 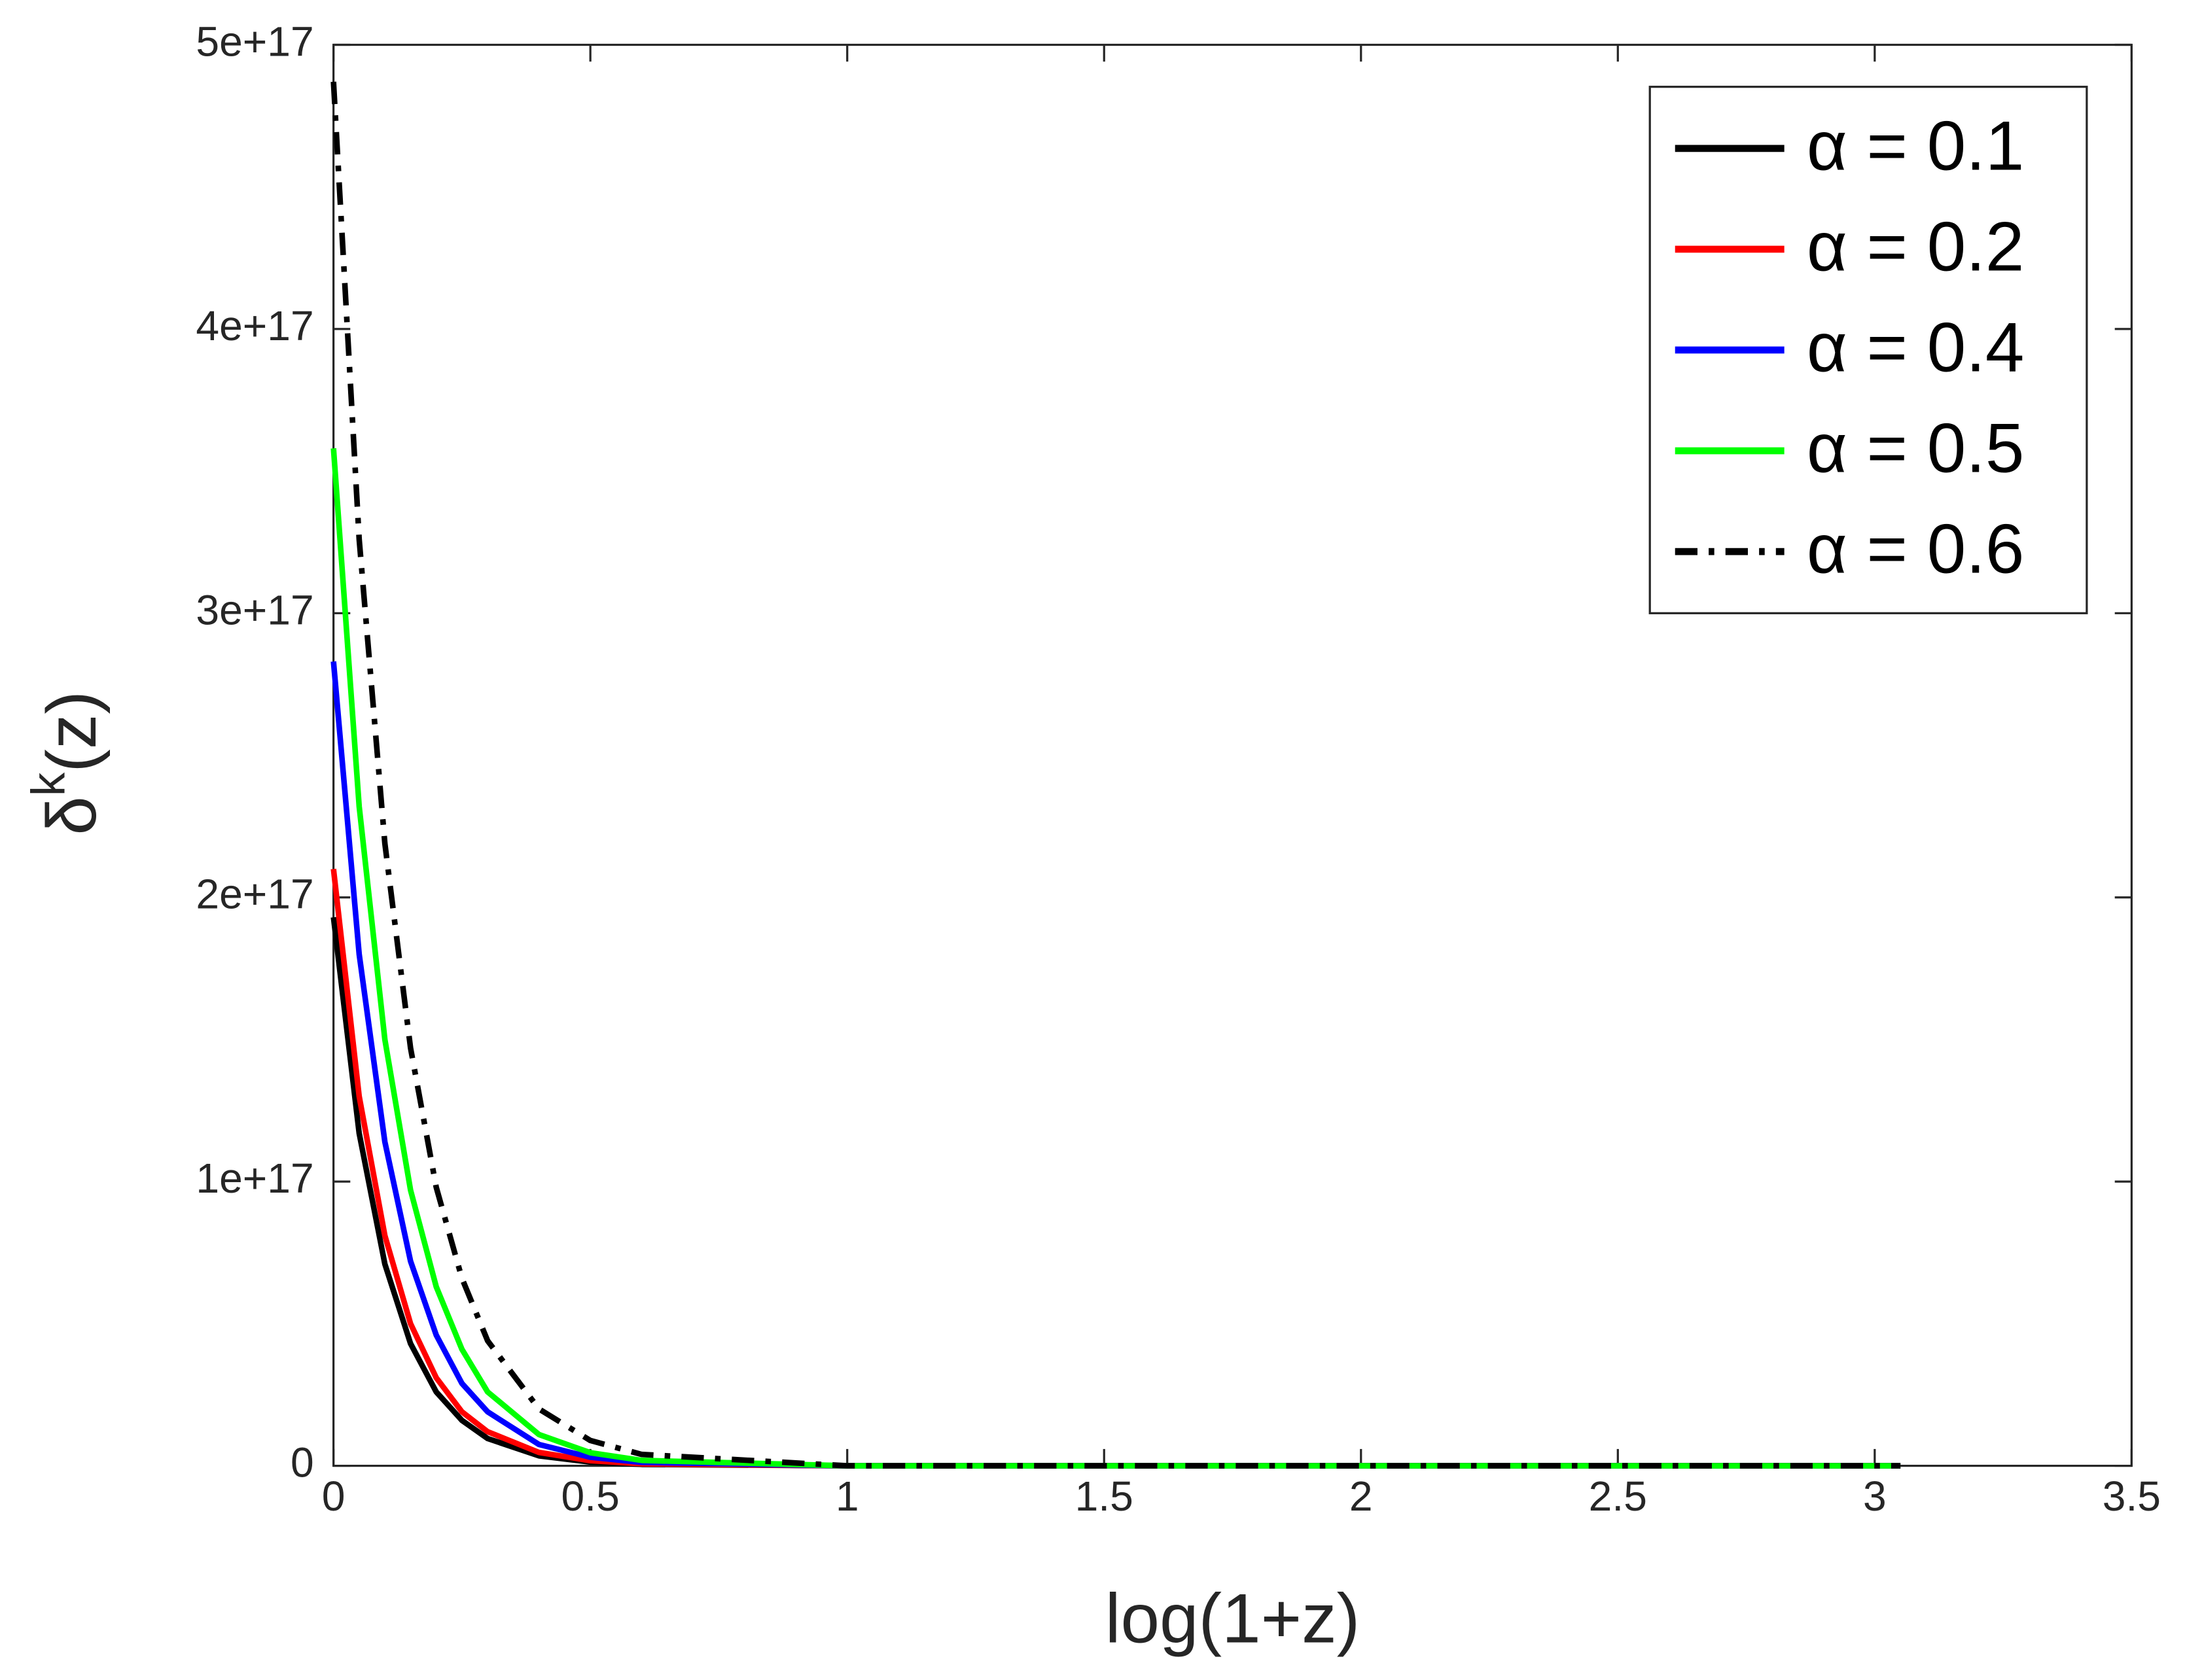 What do you see at coordinates (254, 325) in the screenshot?
I see `y-tick-label: 4e+17` at bounding box center [254, 325].